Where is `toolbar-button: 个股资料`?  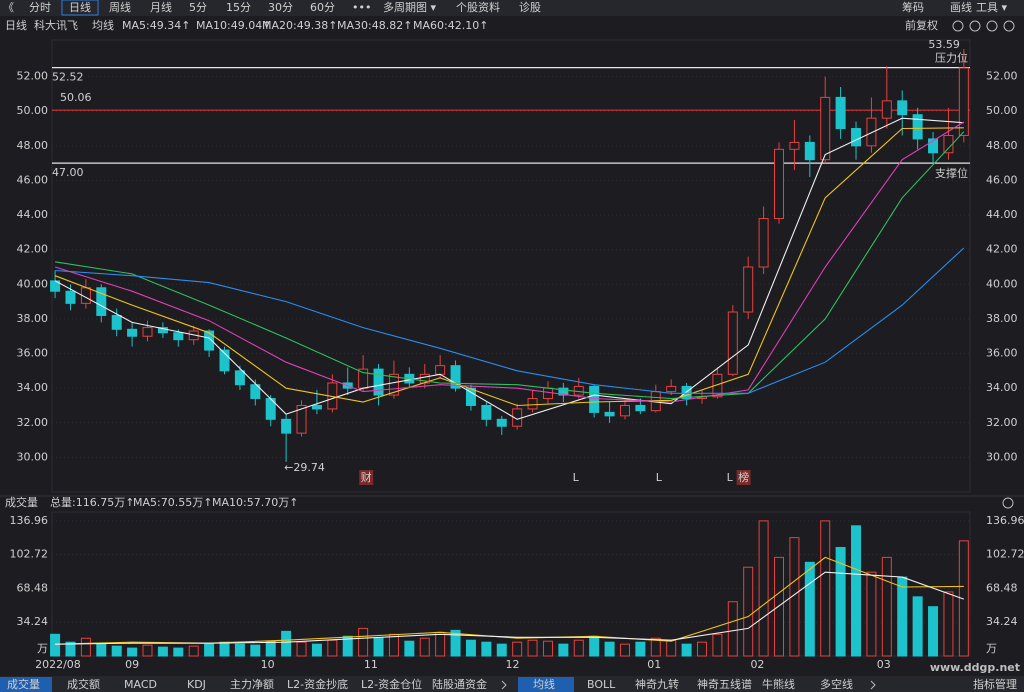
toolbar-button: 个股资料 is located at coordinates (478, 7).